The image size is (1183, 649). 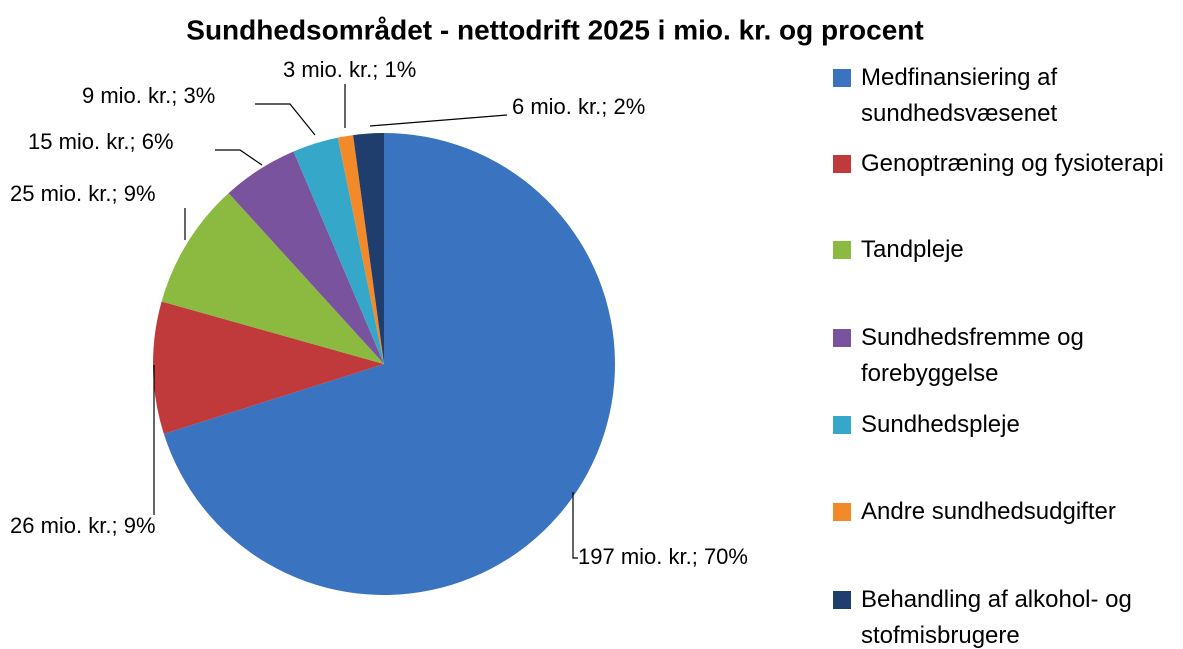 What do you see at coordinates (578, 106) in the screenshot?
I see `data-label: 6 mio. kr.; 2%` at bounding box center [578, 106].